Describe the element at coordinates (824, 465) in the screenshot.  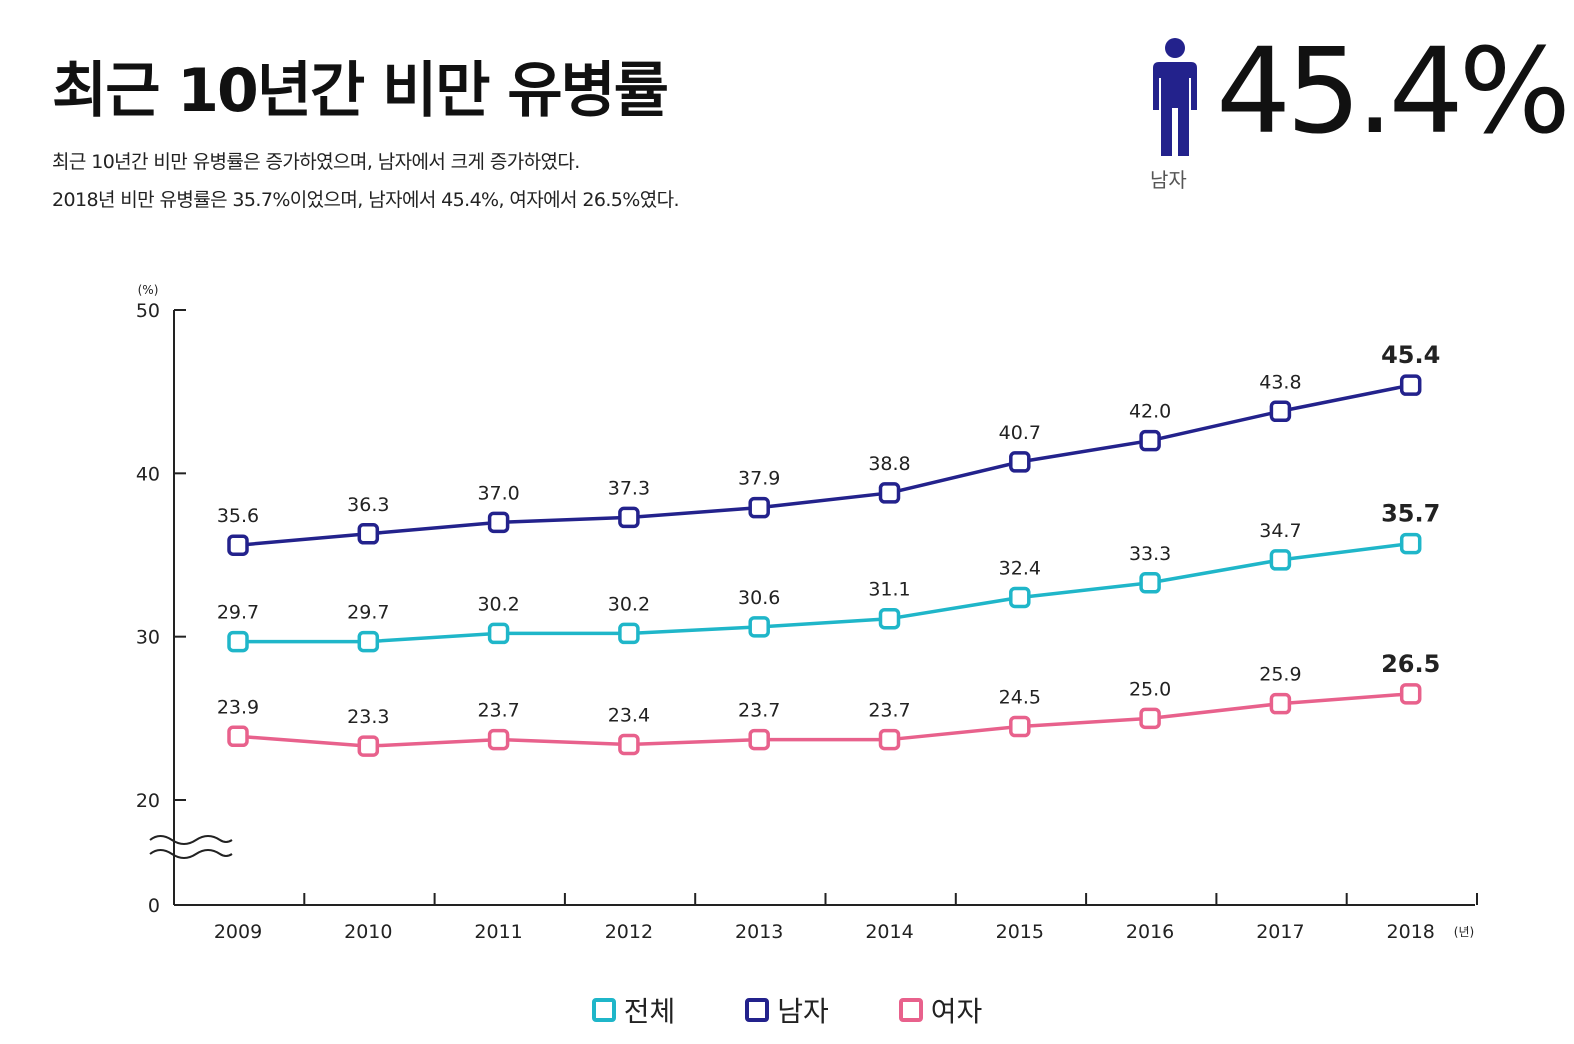
I see `series-line-male` at that location.